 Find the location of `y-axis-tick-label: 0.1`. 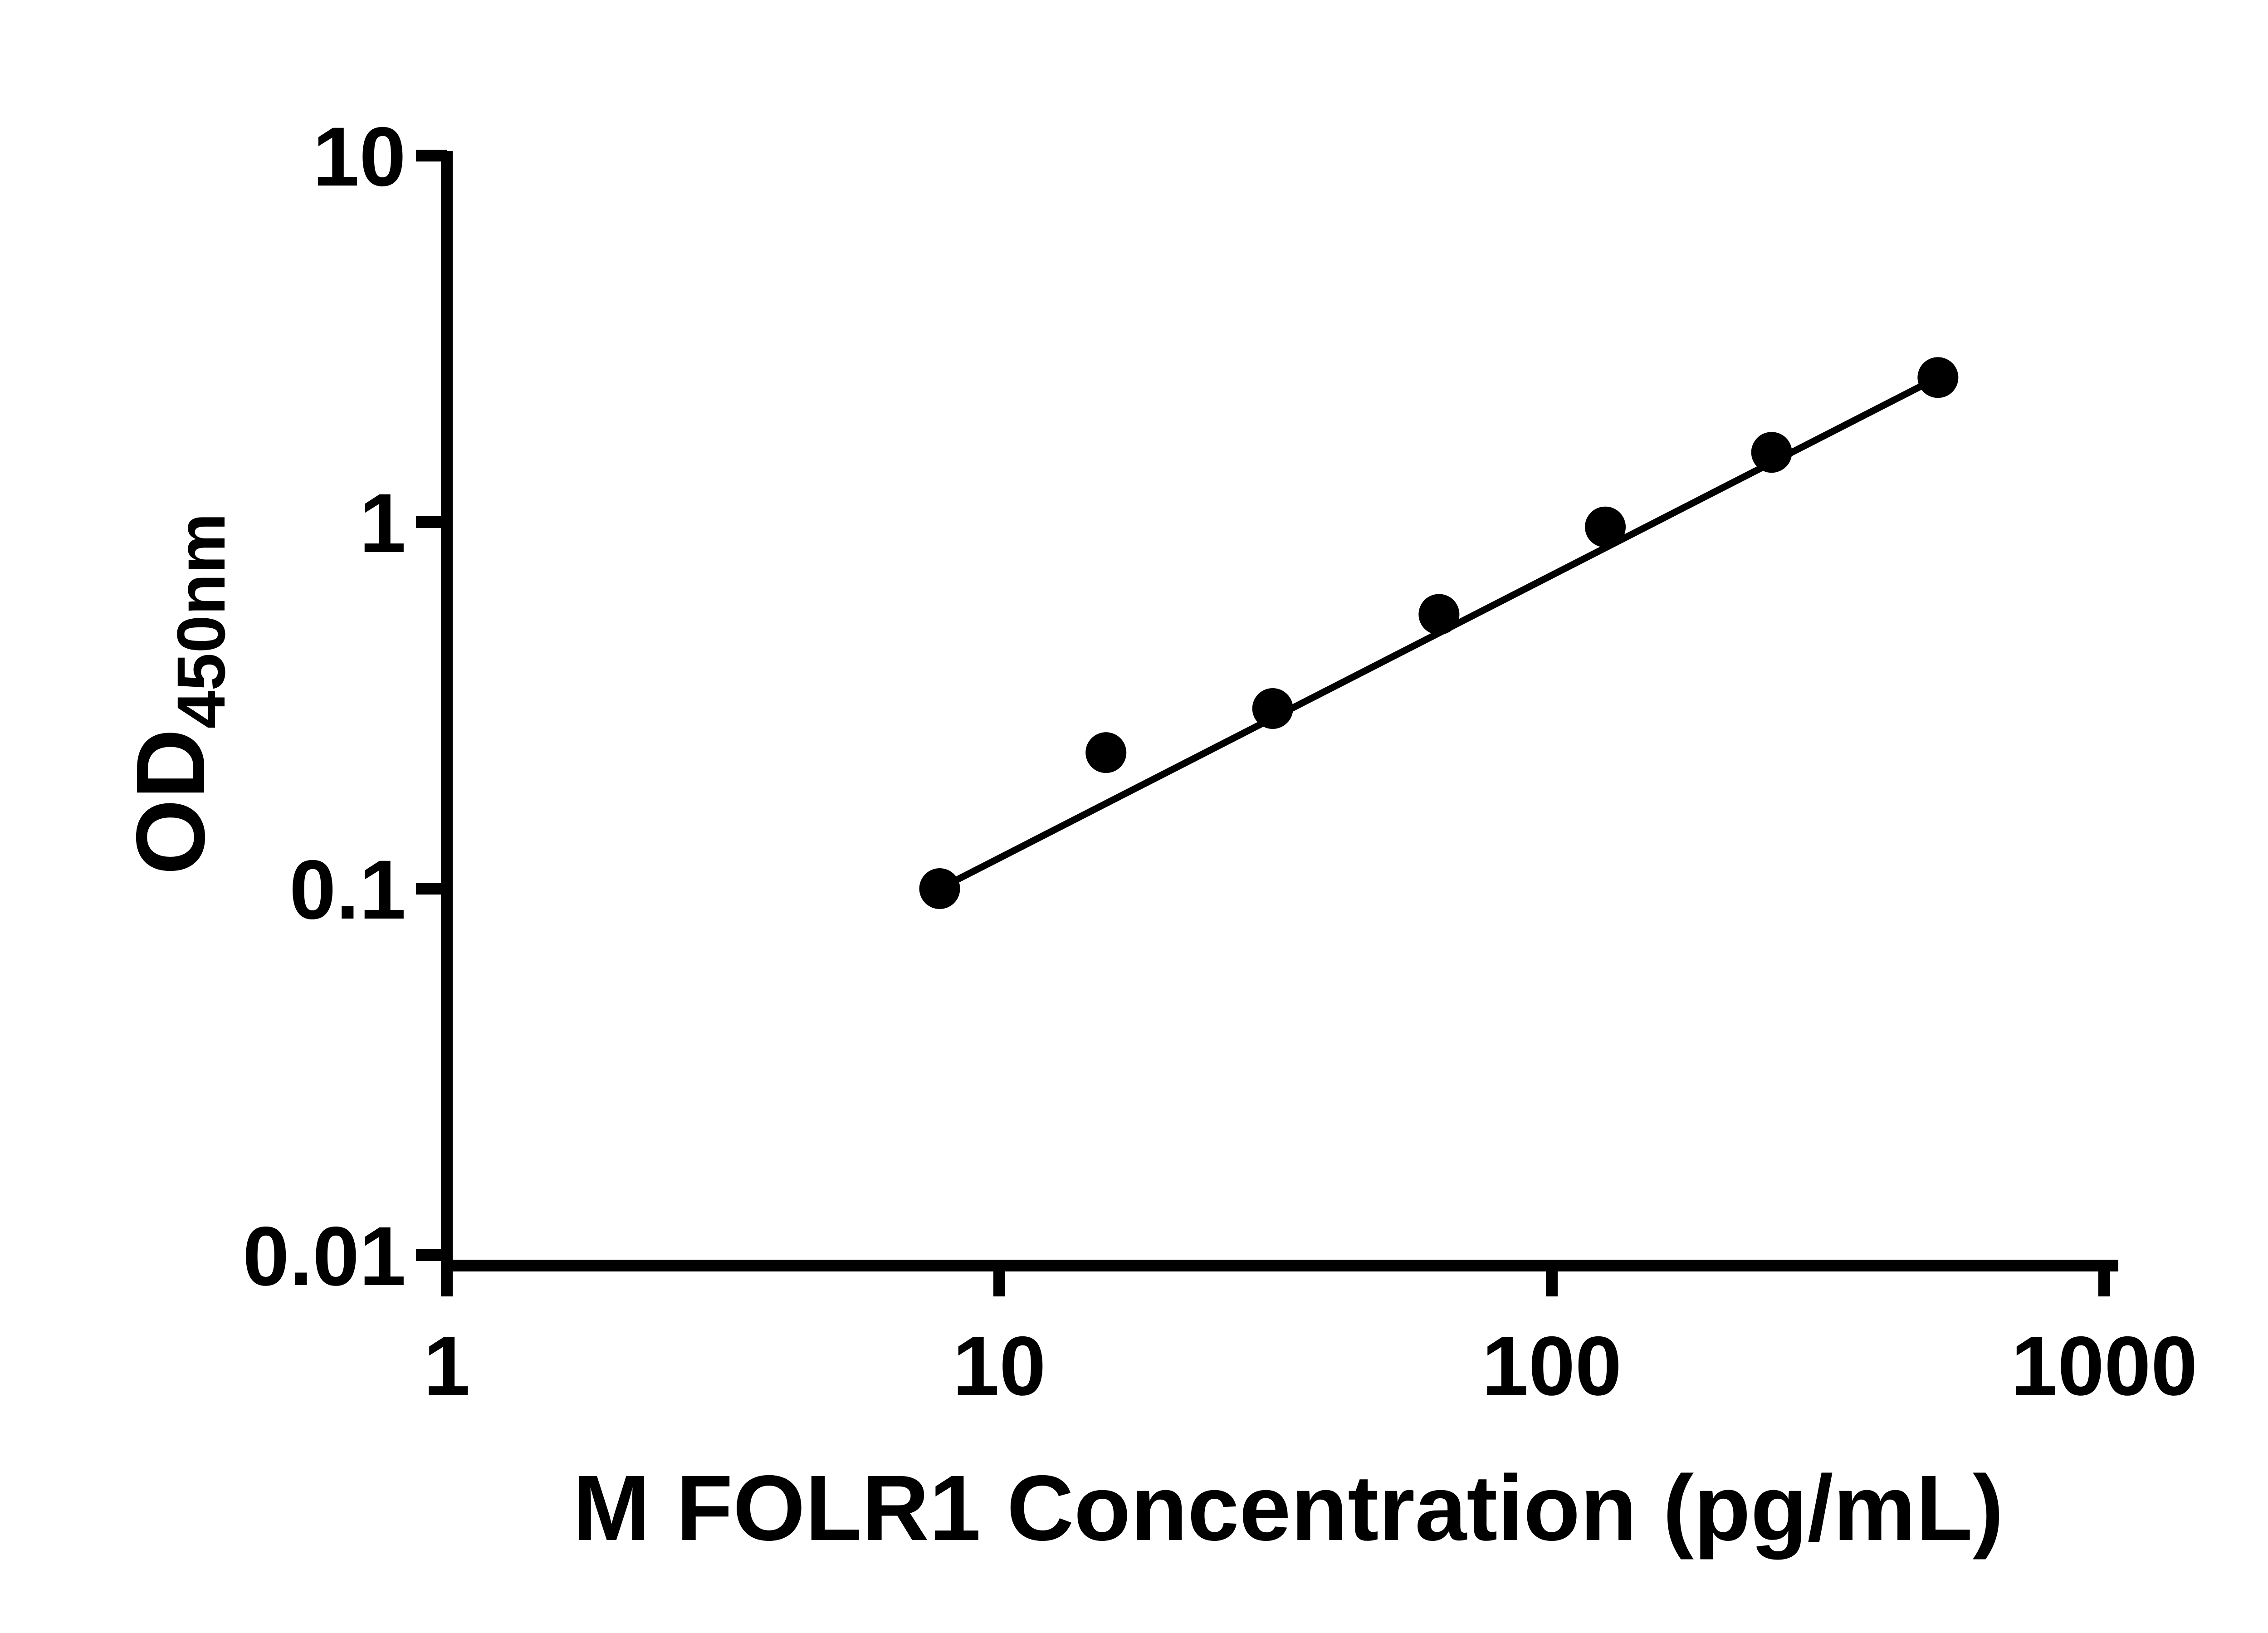

y-axis-tick-label: 0.1 is located at coordinates (347, 890).